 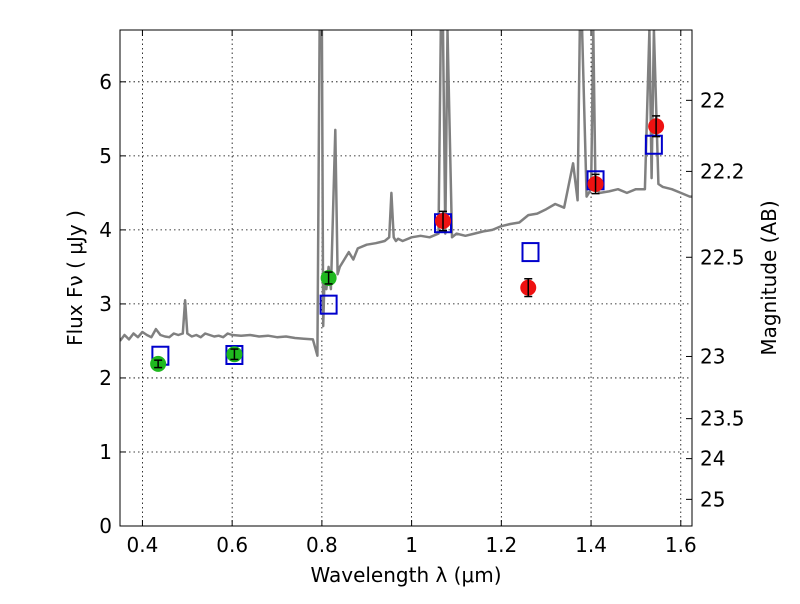 I want to click on y-tick-label: 3, so click(x=105, y=304).